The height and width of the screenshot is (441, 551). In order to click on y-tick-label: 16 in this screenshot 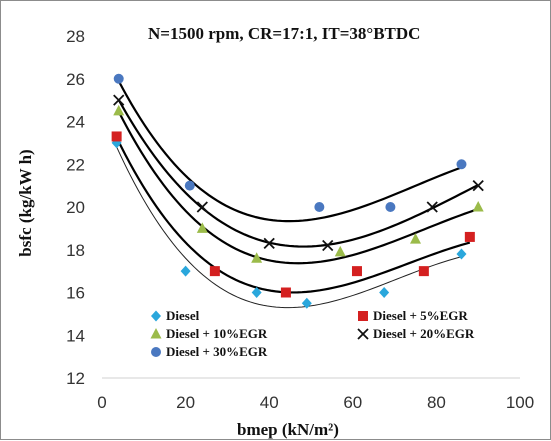, I will do `click(75, 293)`.